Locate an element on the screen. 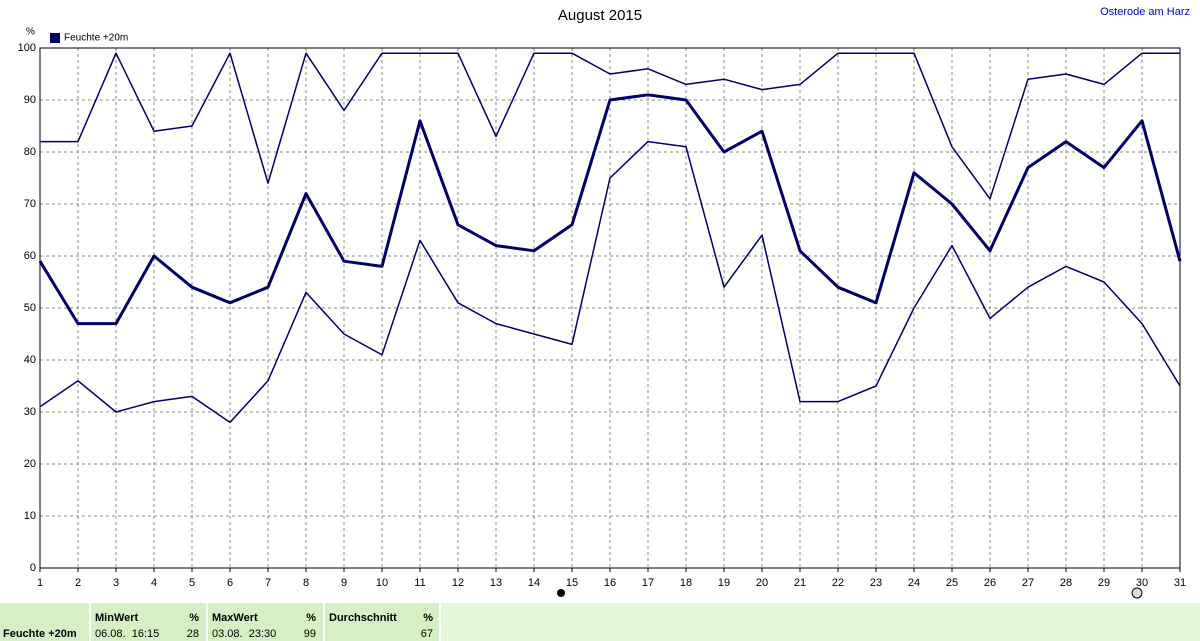 This screenshot has height=641, width=1200. x-tick-label: 12 is located at coordinates (458, 583).